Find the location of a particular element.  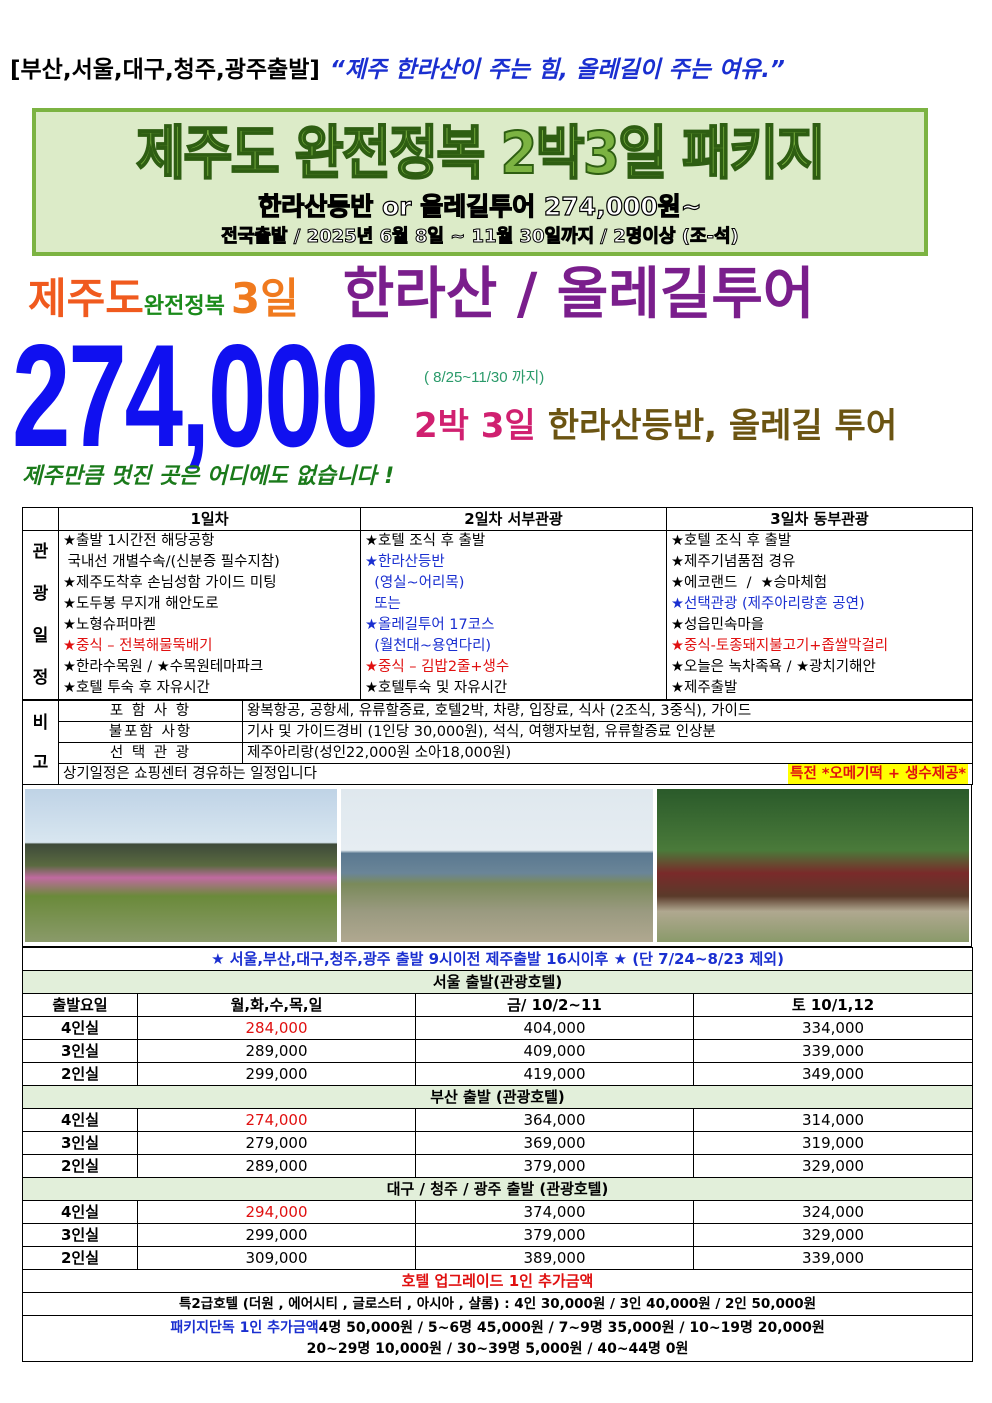

page-title: 제주도완전정복 3일 한라산 / 올레길투어 is located at coordinates (421, 295).